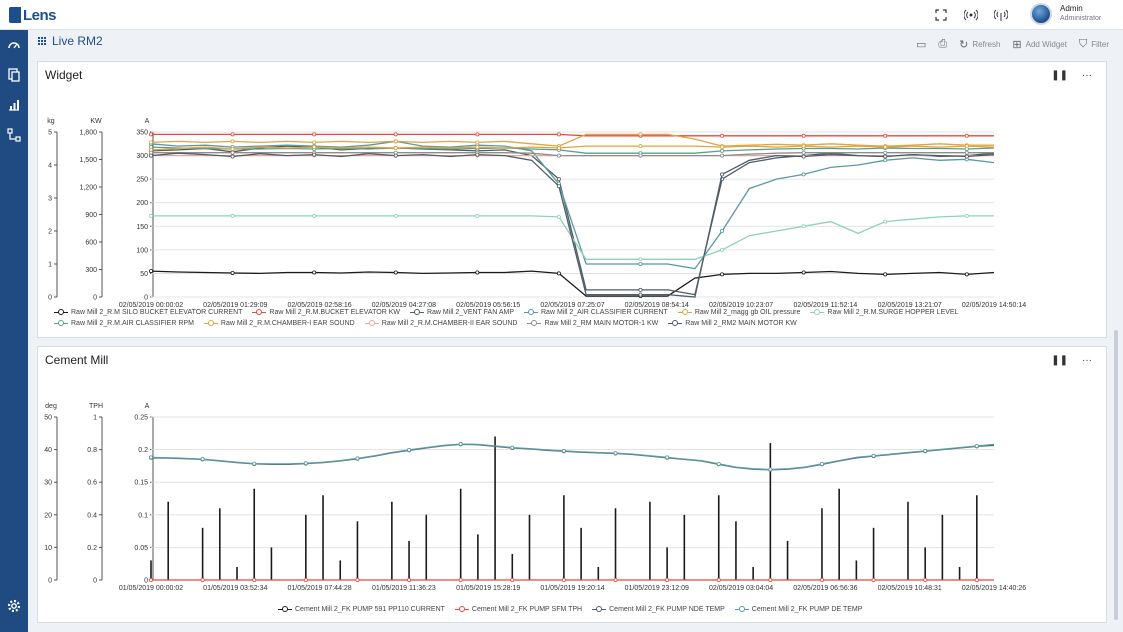 The height and width of the screenshot is (632, 1123). What do you see at coordinates (143, 515) in the screenshot?
I see `y-tick-label: 0.1` at bounding box center [143, 515].